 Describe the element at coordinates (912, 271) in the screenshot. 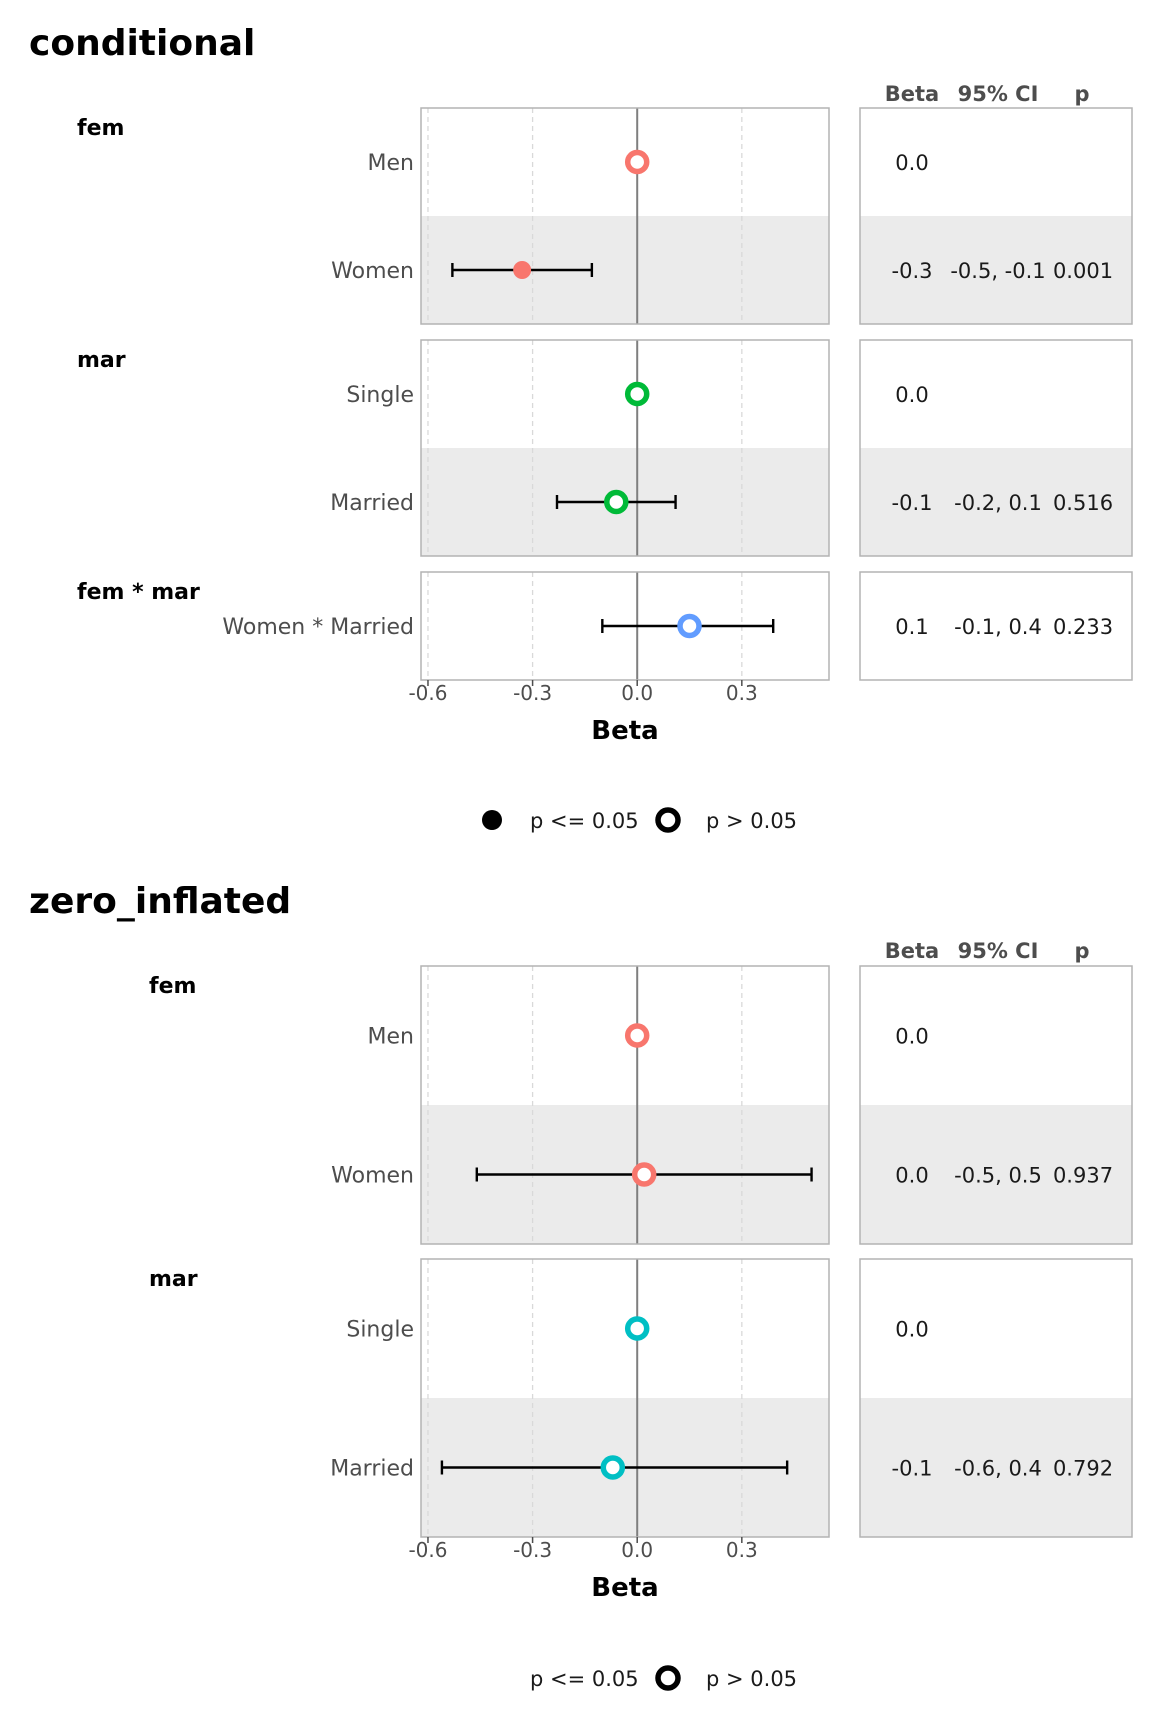

I see `table-beta: -0.3` at that location.